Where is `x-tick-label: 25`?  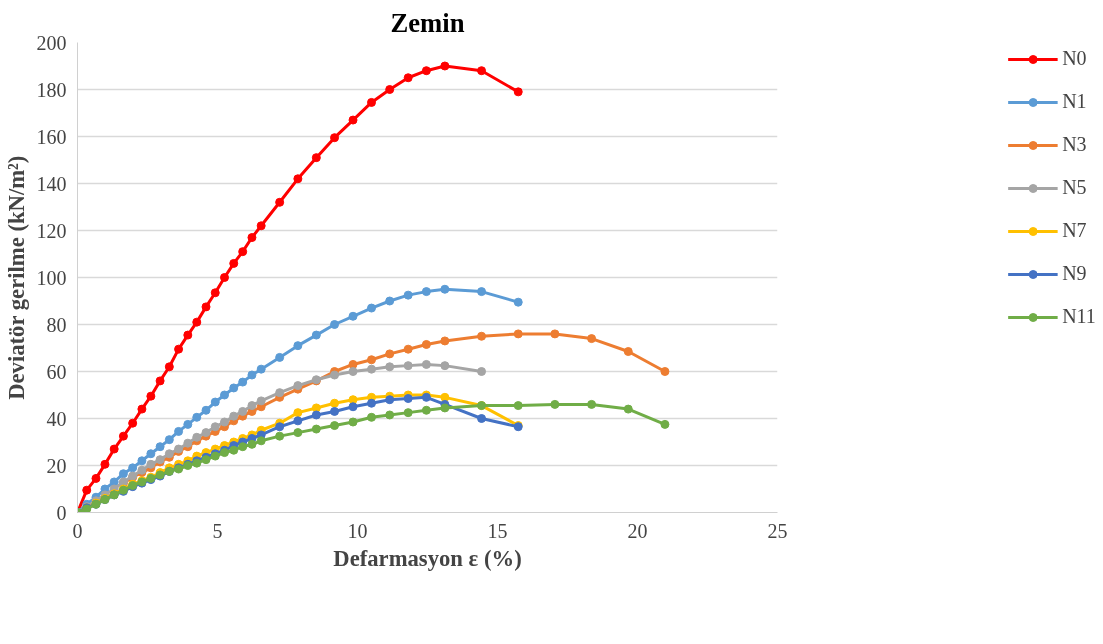
x-tick-label: 25 is located at coordinates (777, 530).